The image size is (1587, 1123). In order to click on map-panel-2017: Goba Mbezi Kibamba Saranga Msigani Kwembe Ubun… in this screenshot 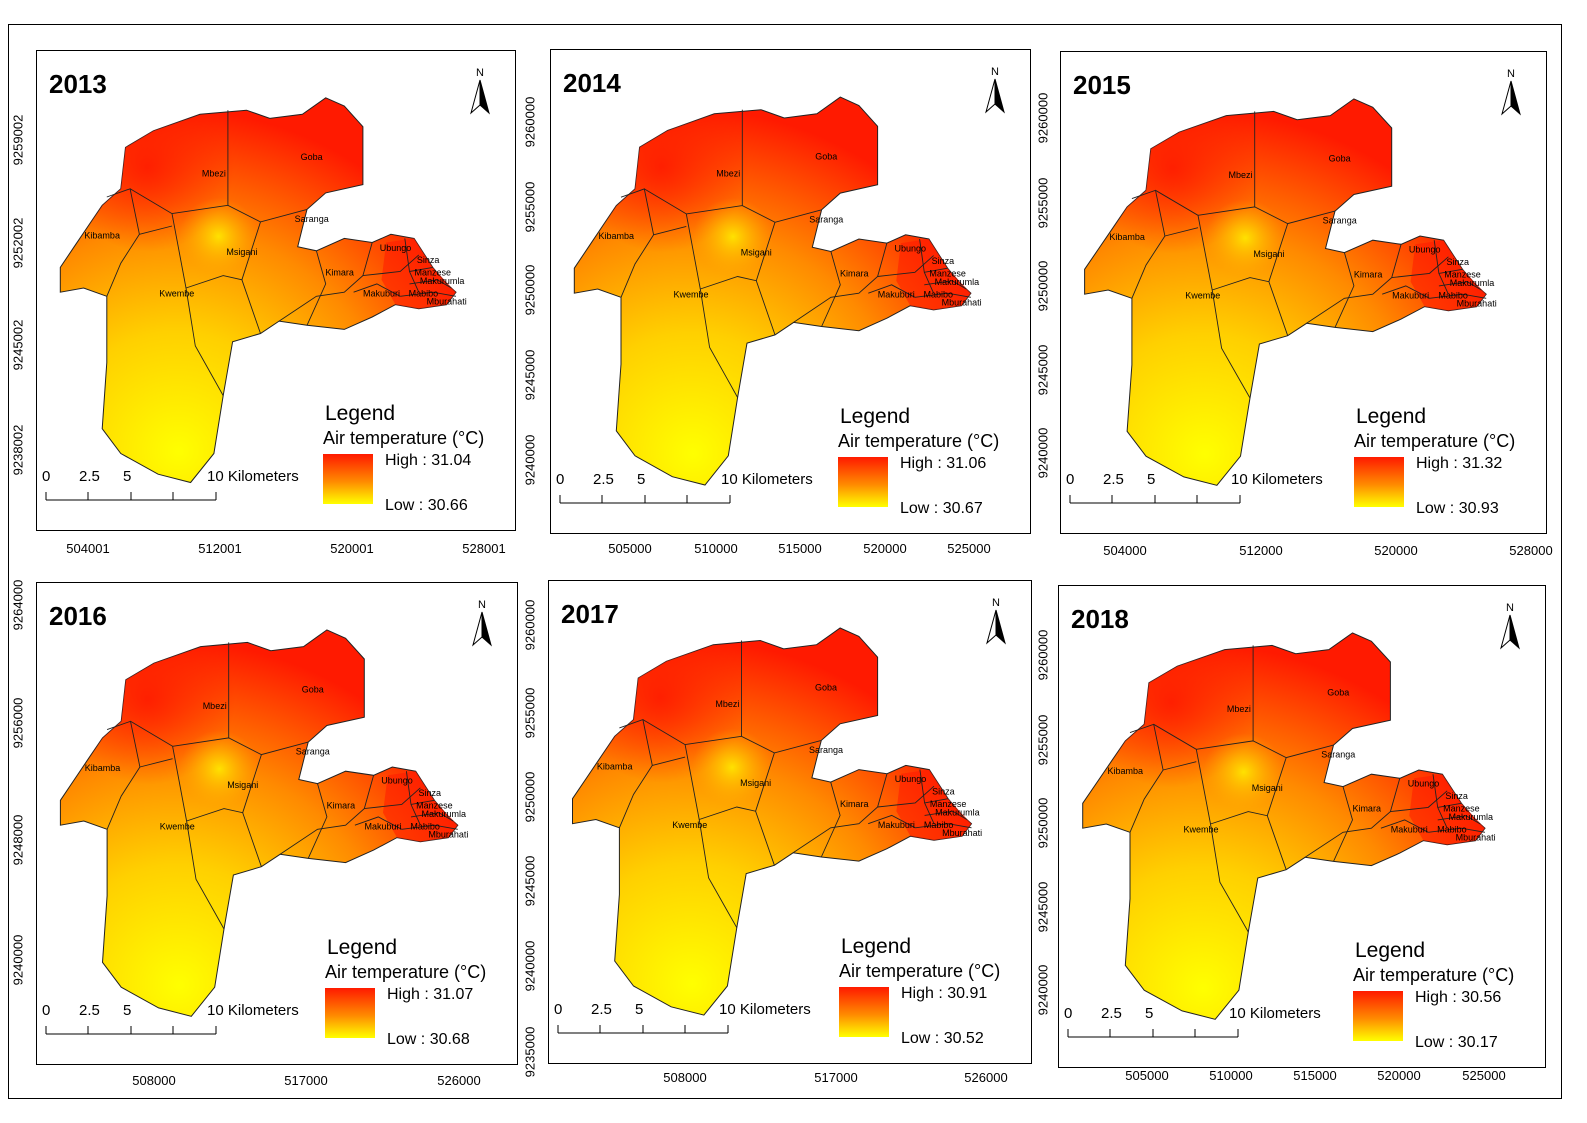, I will do `click(790, 822)`.